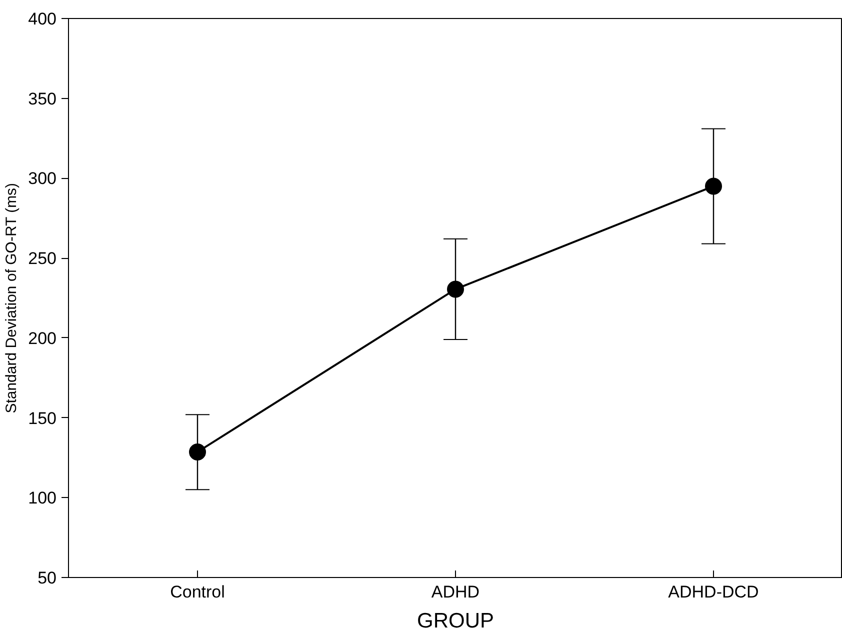  Describe the element at coordinates (455, 621) in the screenshot. I see `x-axis-title: GROUP` at that location.